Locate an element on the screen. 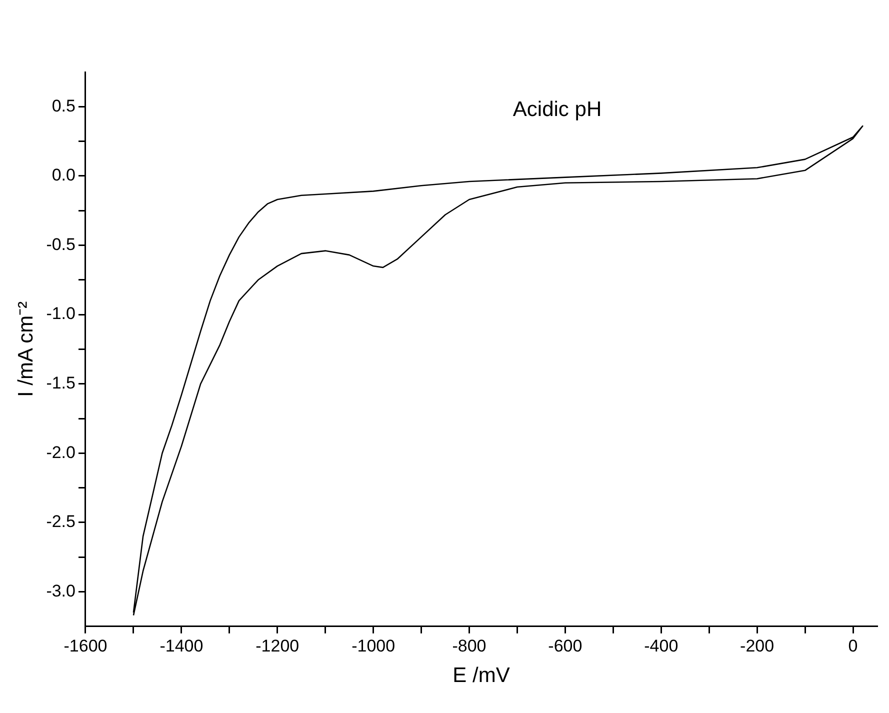  x-tick-label: -800 is located at coordinates (469, 646).